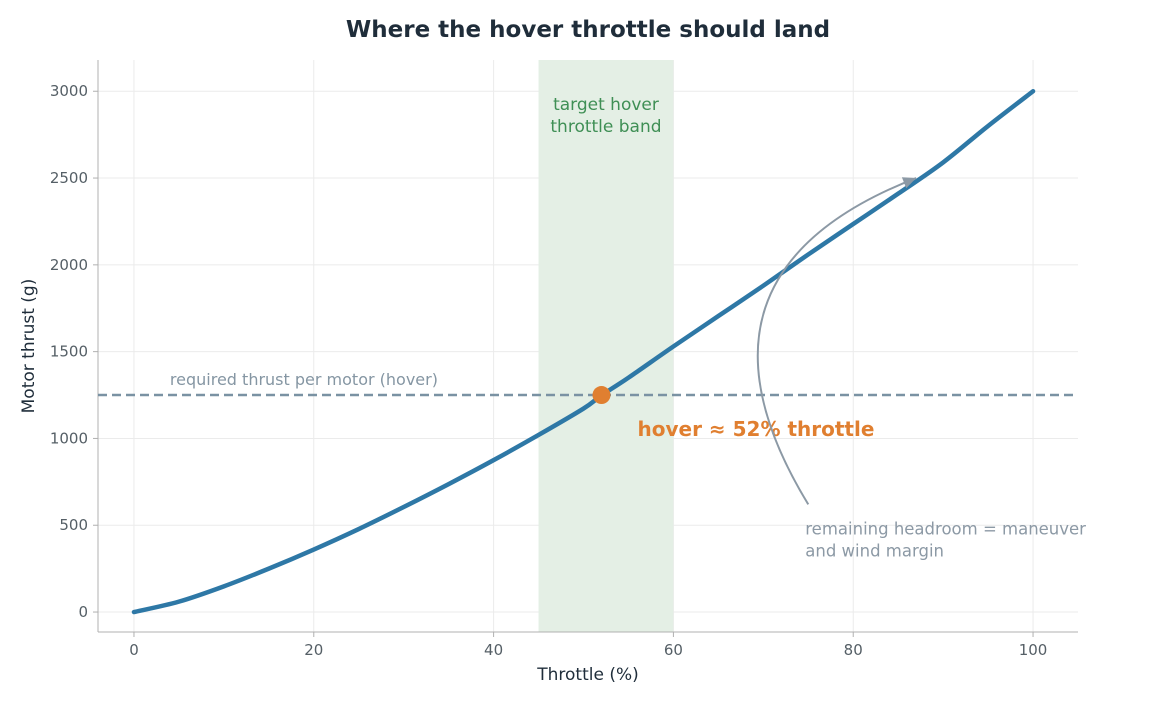 Image resolution: width=1152 pixels, height=704 pixels. I want to click on y-tick-label: 1000, so click(69, 438).